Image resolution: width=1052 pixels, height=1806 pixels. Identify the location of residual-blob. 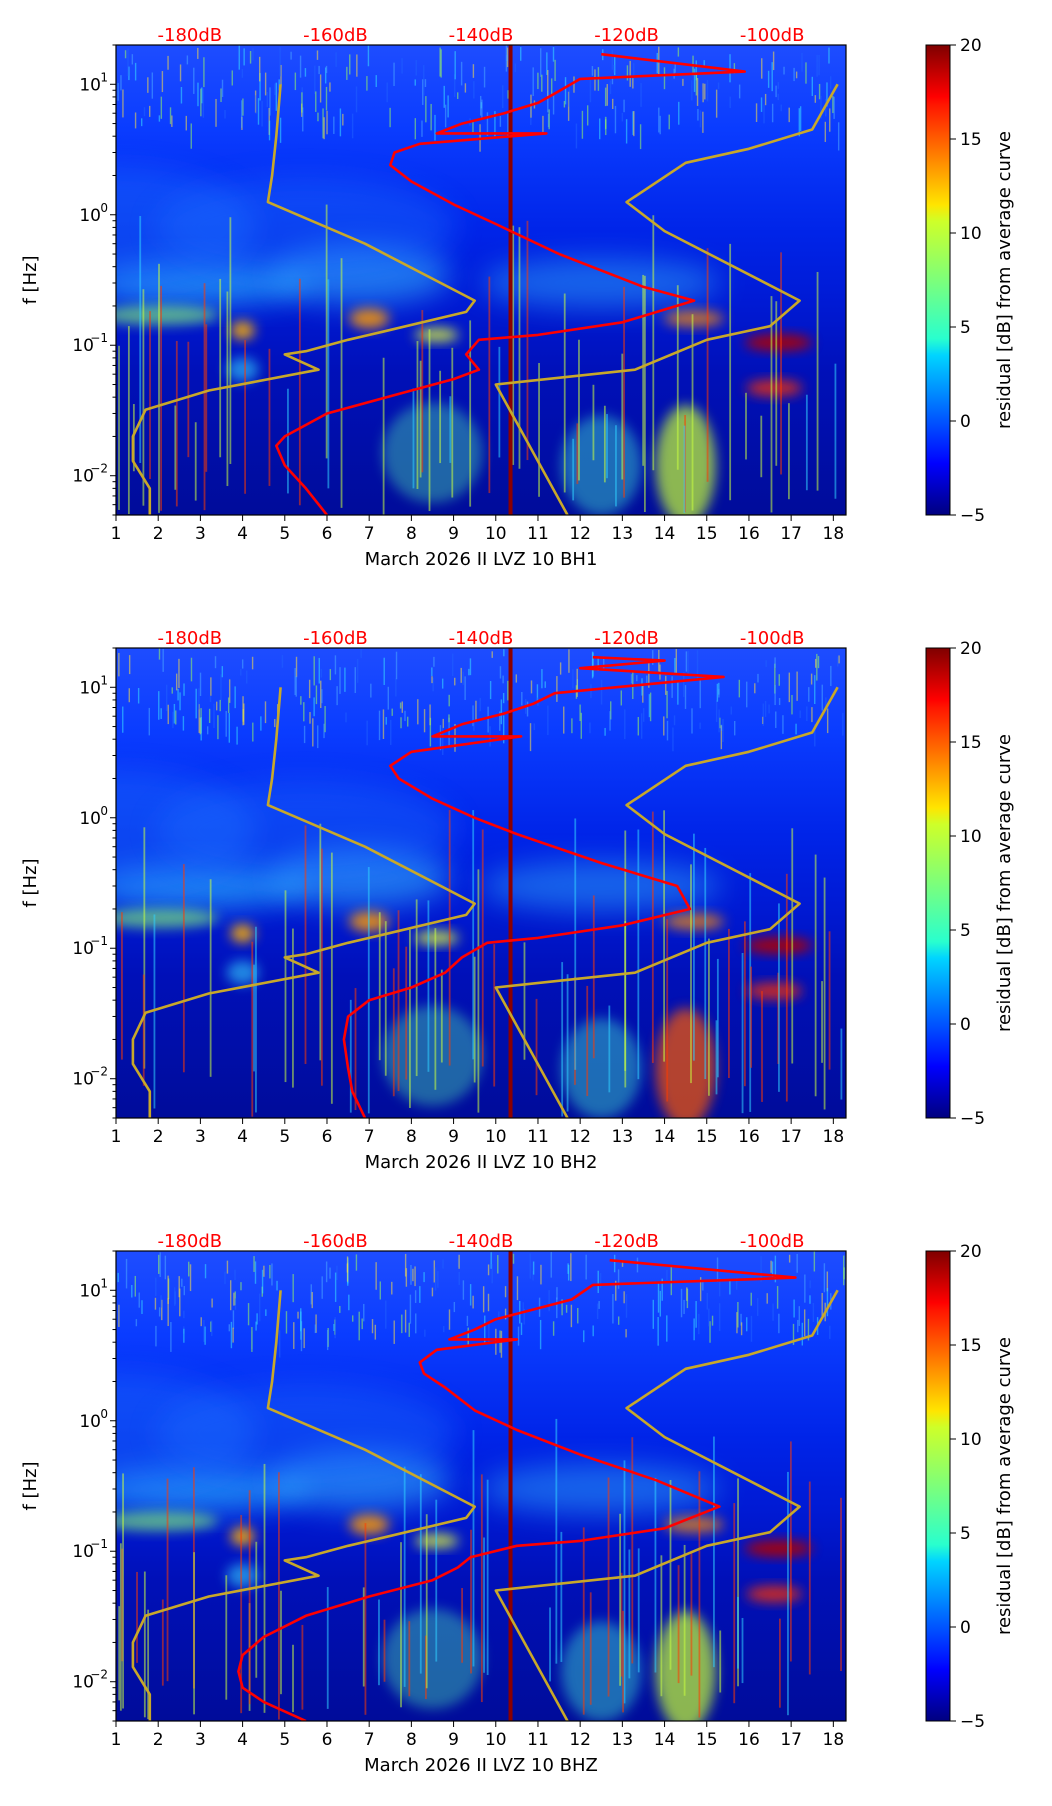
(601, 885).